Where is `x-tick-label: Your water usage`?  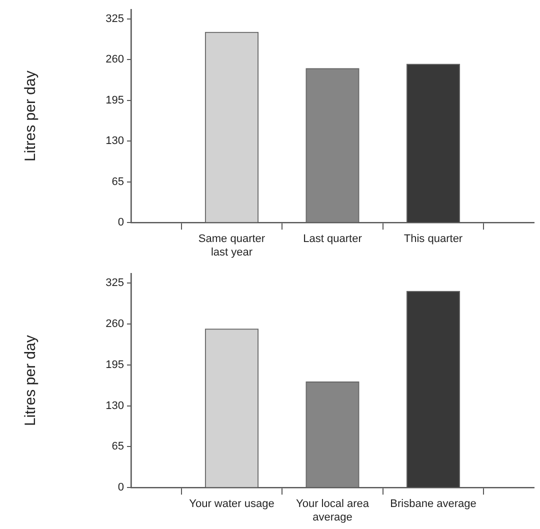
x-tick-label: Your water usage is located at coordinates (231, 504).